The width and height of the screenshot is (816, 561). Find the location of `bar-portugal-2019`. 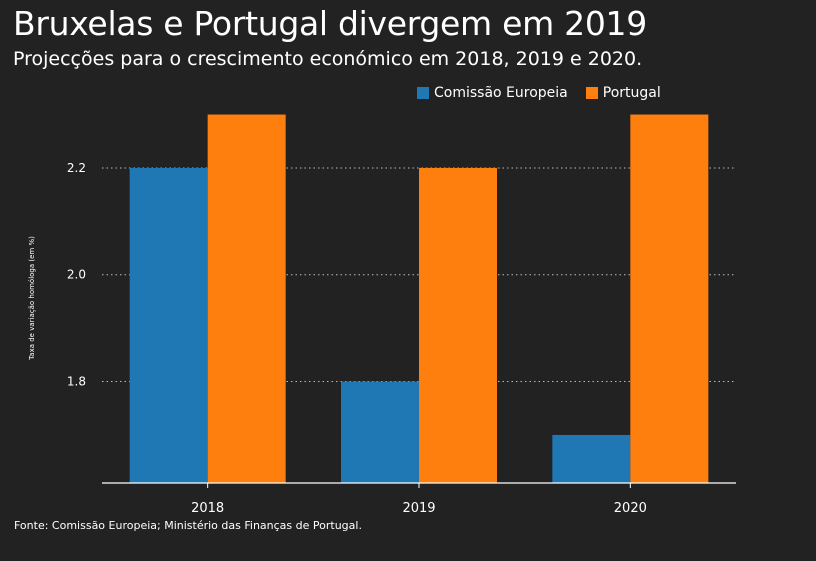

bar-portugal-2019 is located at coordinates (458, 325).